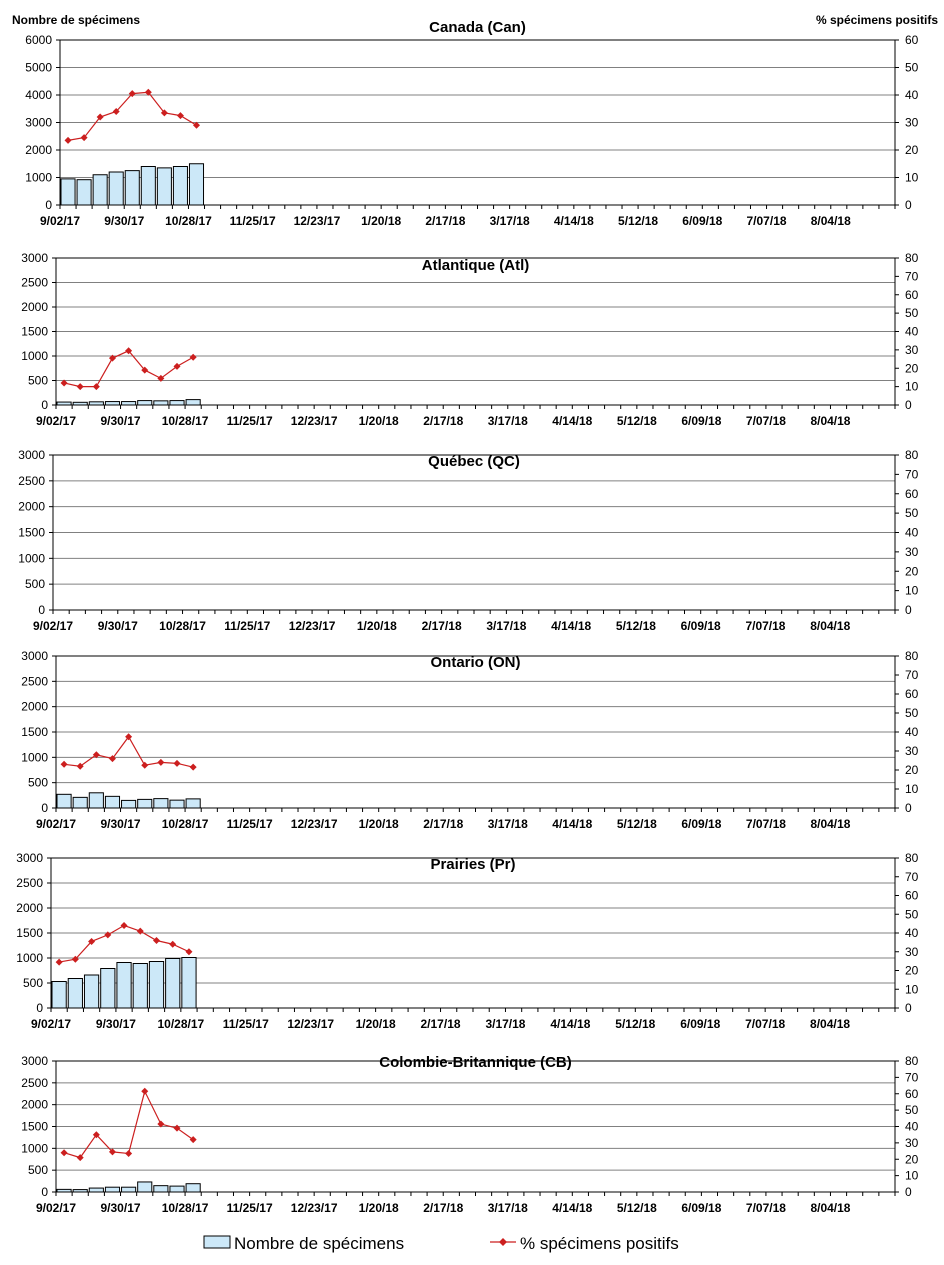 This screenshot has width=944, height=1265. I want to click on y2-tick-label: 80, so click(912, 258).